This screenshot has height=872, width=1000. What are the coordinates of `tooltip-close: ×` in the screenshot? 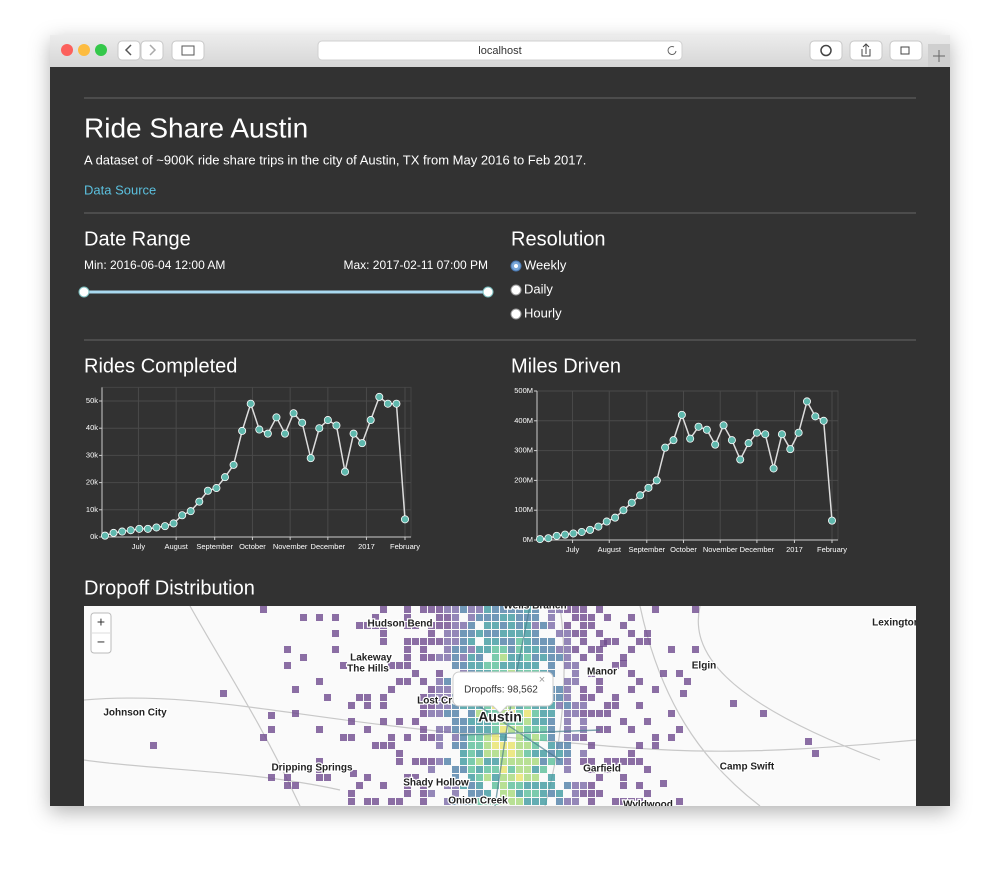 It's located at (542, 680).